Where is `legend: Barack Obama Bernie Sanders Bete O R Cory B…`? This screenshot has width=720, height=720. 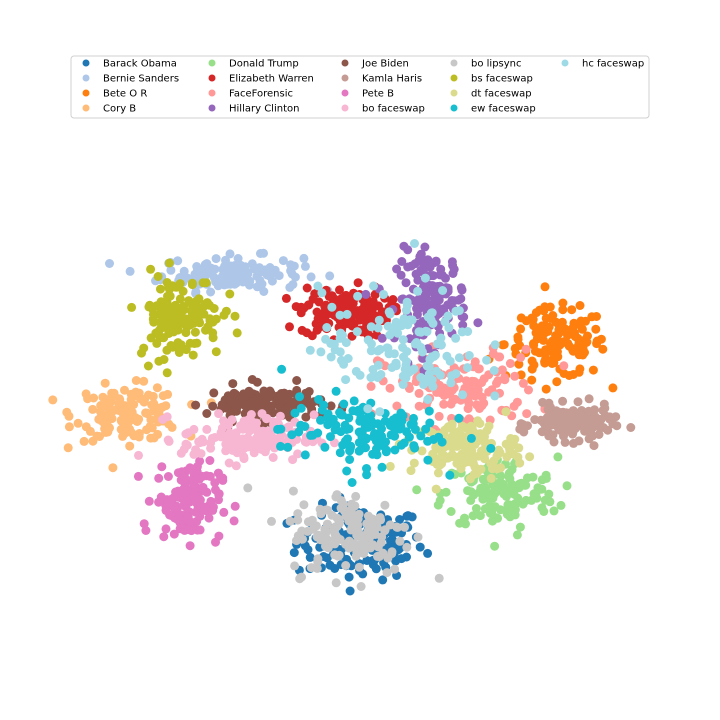
legend: Barack Obama Bernie Sanders Bete O R Cory B… is located at coordinates (360, 87).